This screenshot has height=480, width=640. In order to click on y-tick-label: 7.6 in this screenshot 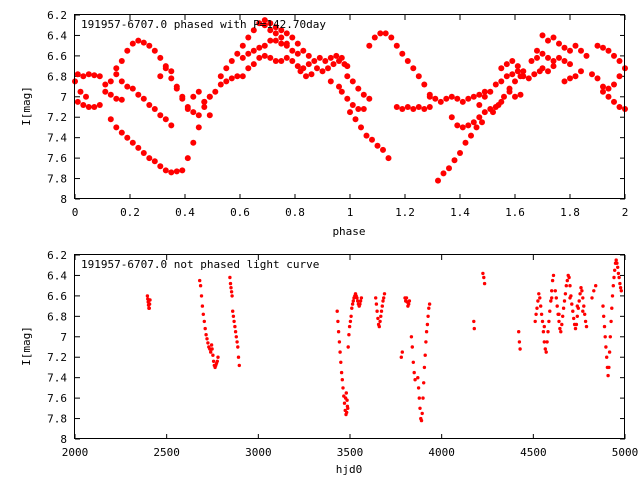, I will do `click(57, 158)`.